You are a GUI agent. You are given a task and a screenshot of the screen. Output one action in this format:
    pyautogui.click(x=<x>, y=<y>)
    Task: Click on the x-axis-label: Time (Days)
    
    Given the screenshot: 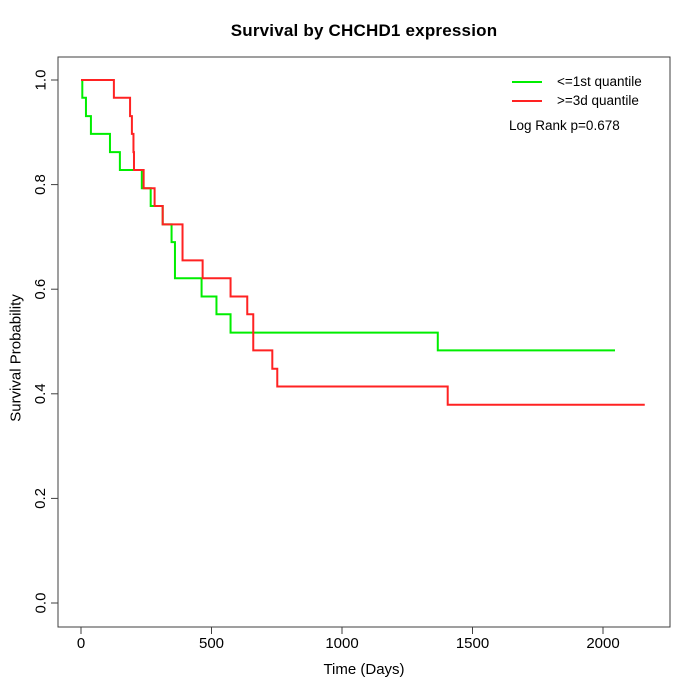 What is the action you would take?
    pyautogui.click(x=364, y=669)
    